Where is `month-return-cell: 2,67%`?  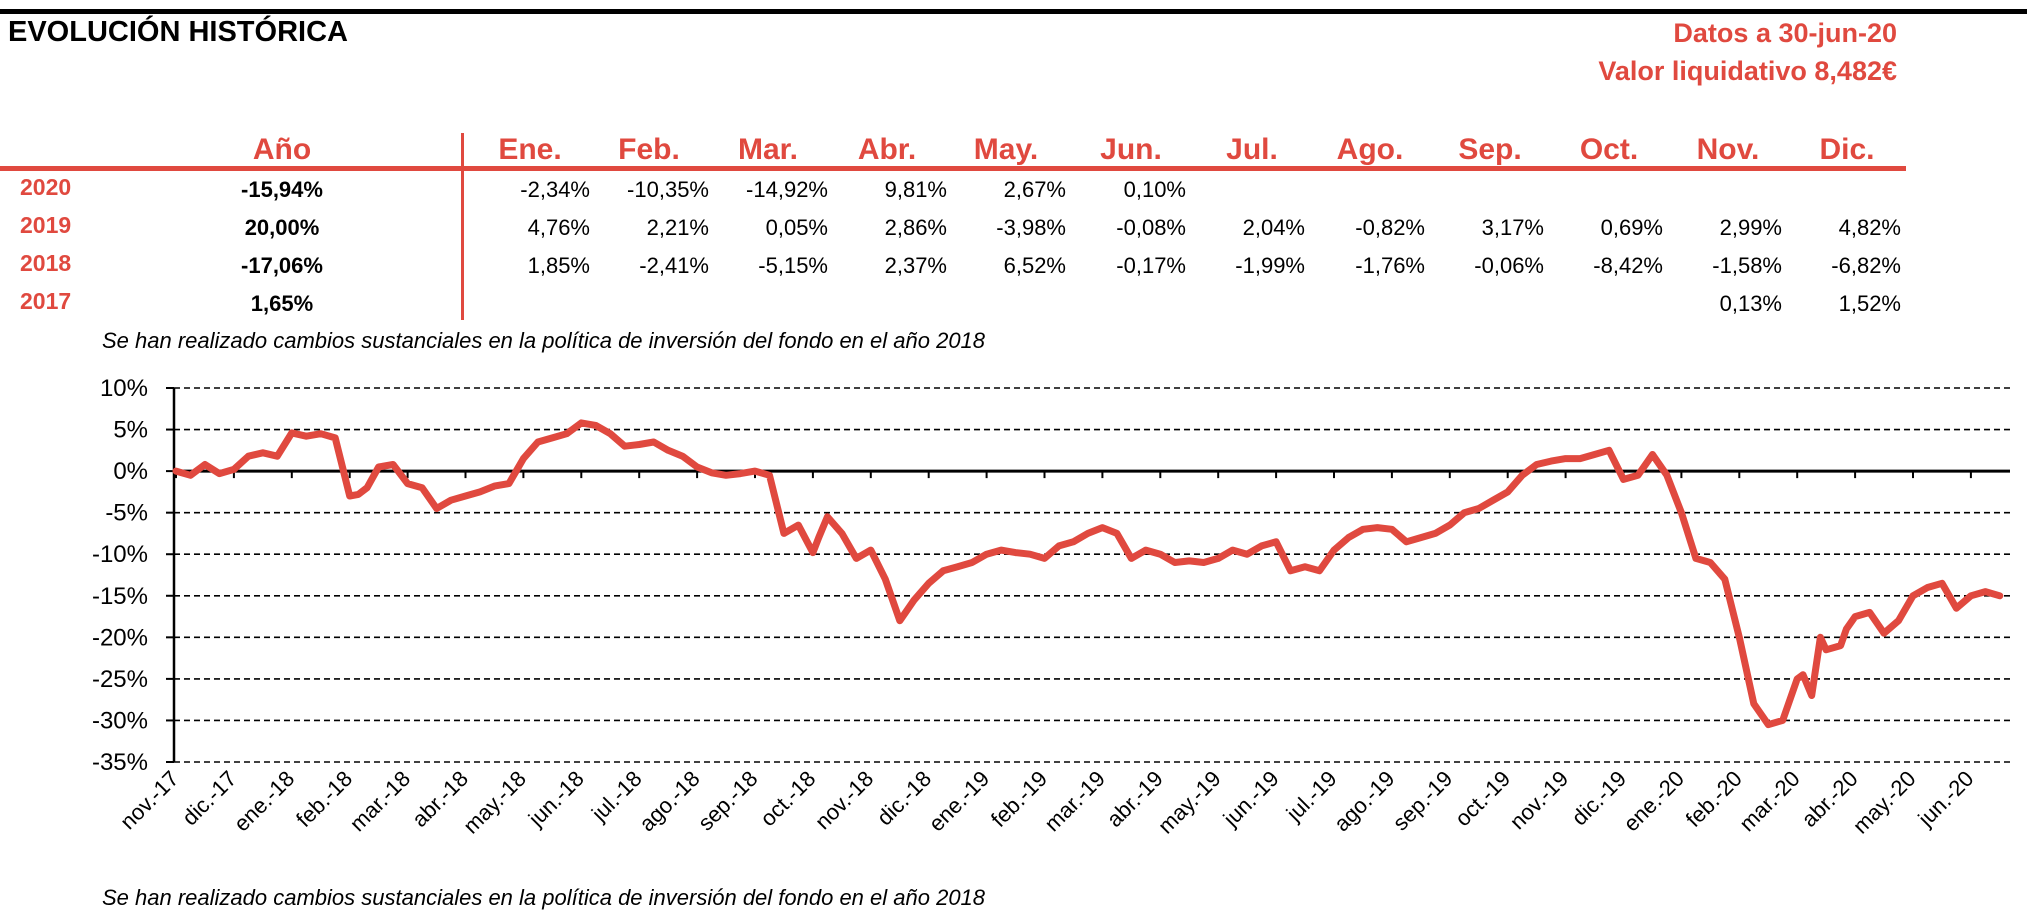
month-return-cell: 2,67% is located at coordinates (1034, 189).